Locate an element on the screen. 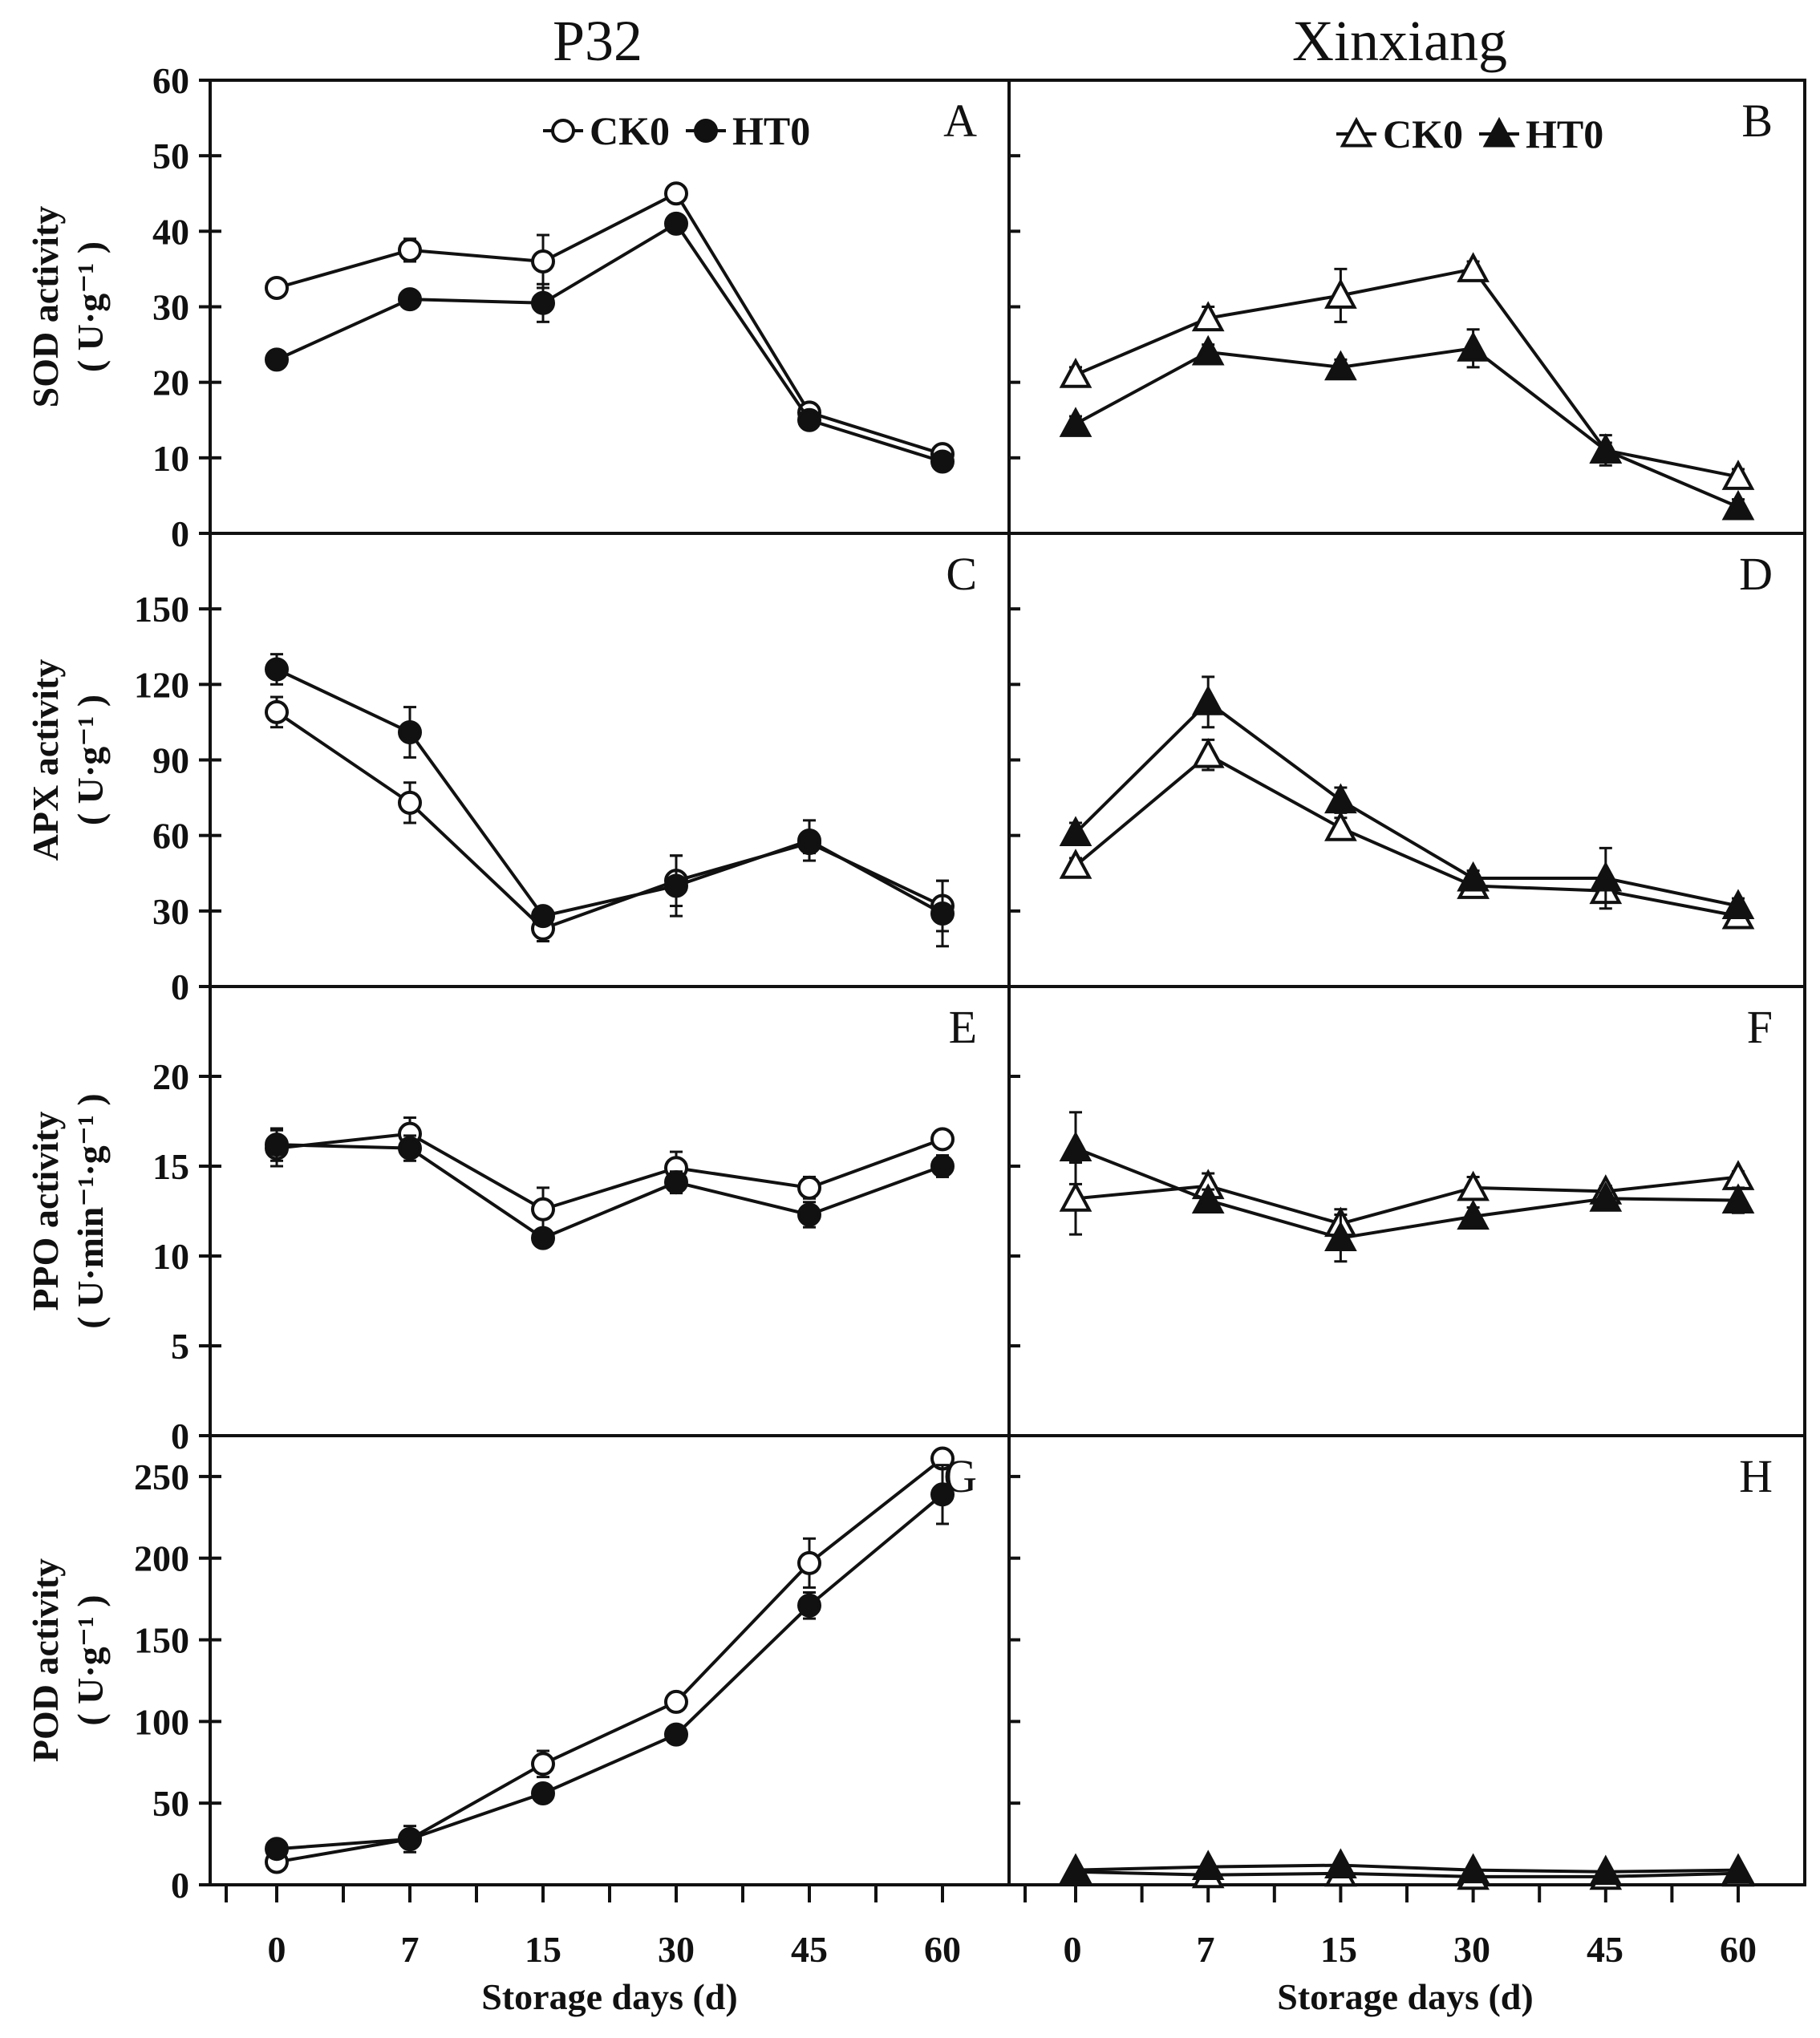 This screenshot has width=1820, height=2038. panel-letter: B is located at coordinates (1757, 121).